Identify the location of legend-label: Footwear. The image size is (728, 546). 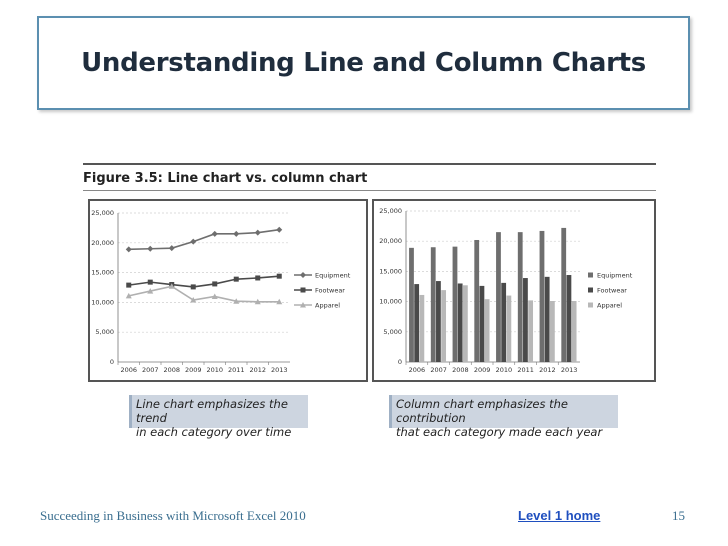
(612, 291).